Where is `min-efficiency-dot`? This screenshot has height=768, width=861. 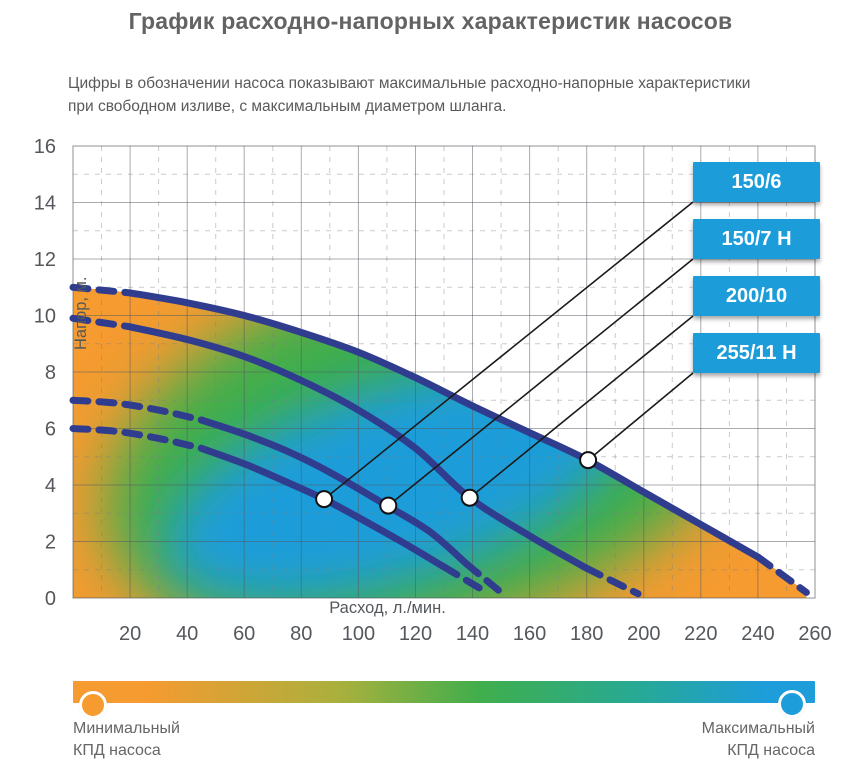 min-efficiency-dot is located at coordinates (93, 705).